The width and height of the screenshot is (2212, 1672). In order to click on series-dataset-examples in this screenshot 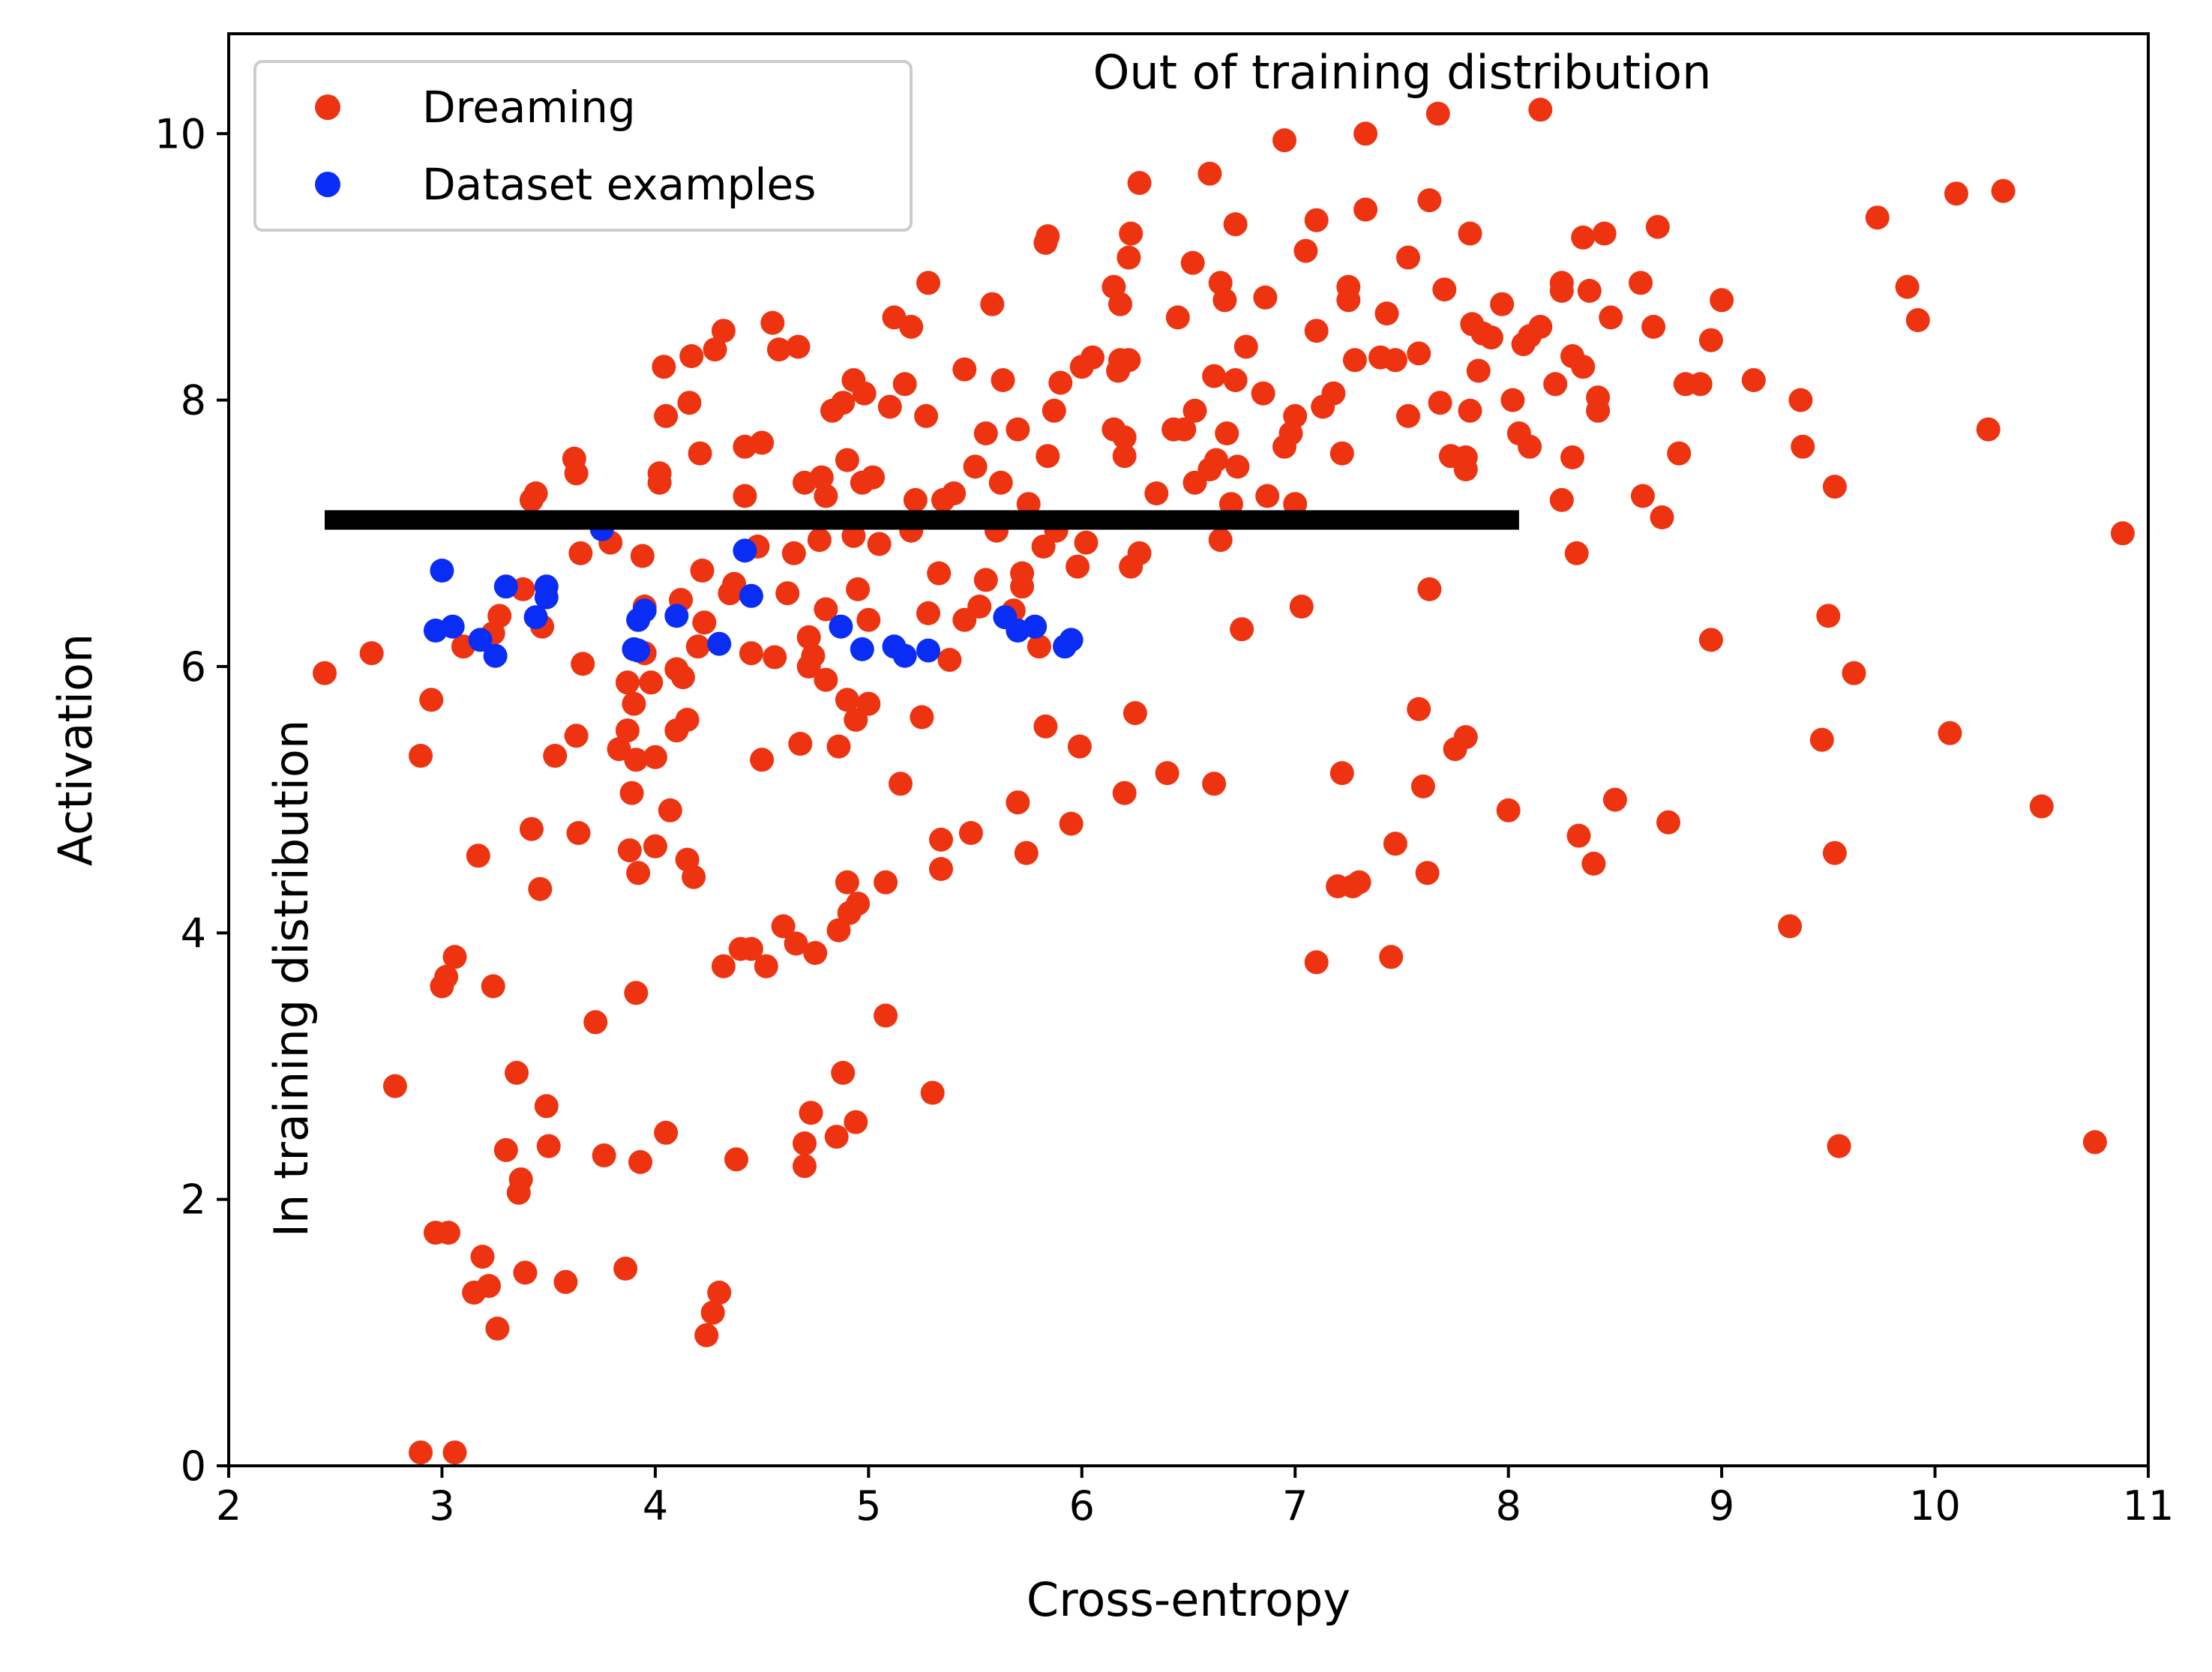, I will do `click(753, 592)`.